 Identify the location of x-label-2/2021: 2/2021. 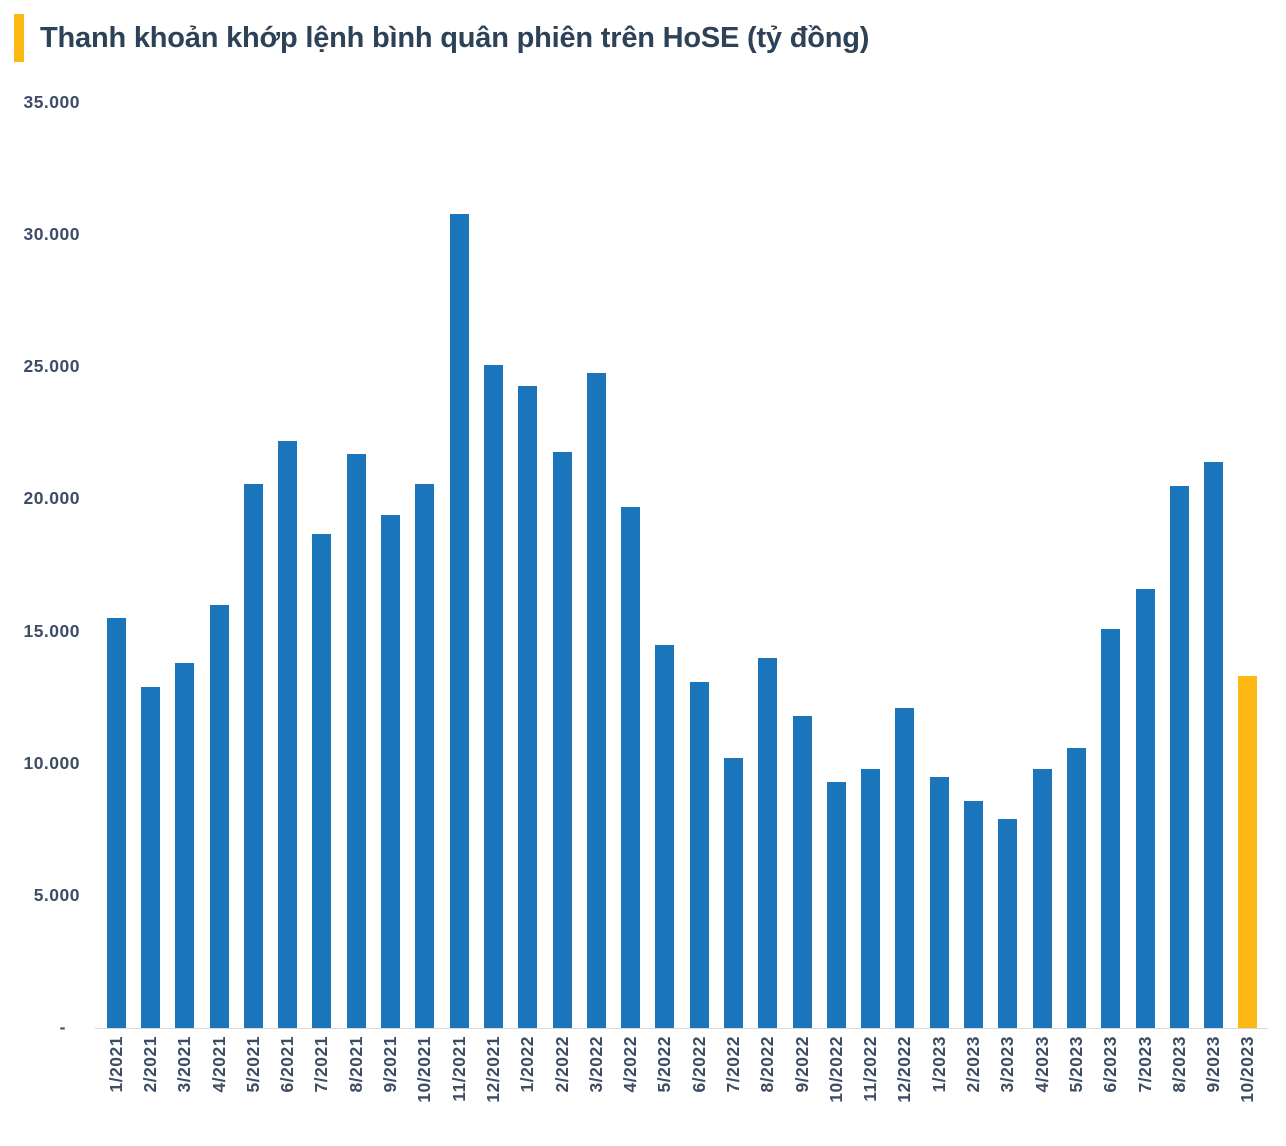
(149, 1064).